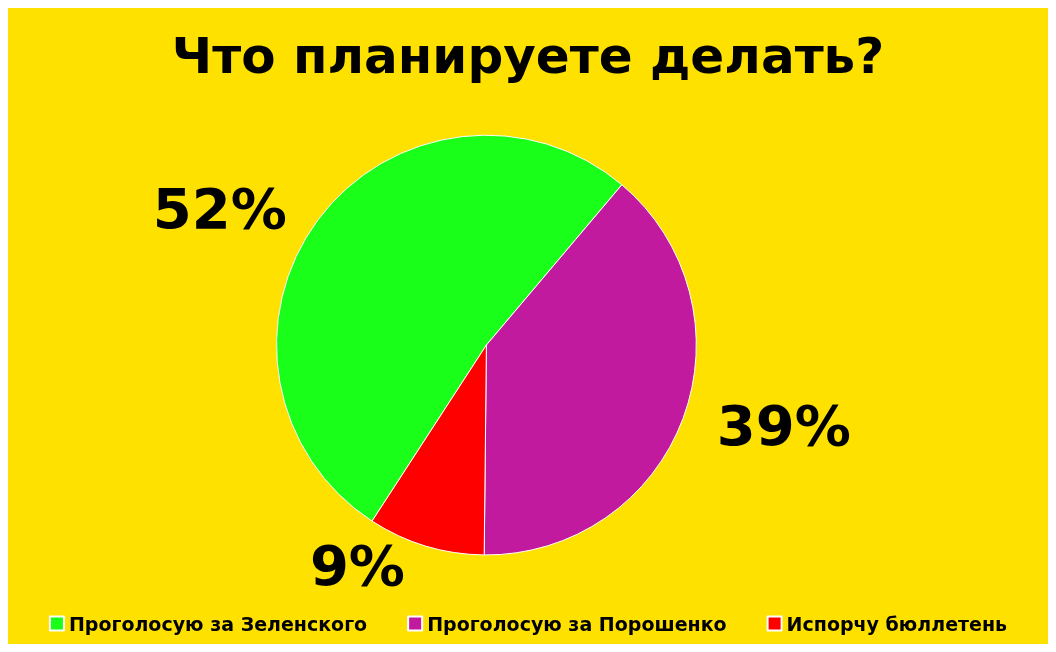 The image size is (1056, 652). What do you see at coordinates (218, 623) in the screenshot?
I see `legend-label: Проголосую за Зеленского` at bounding box center [218, 623].